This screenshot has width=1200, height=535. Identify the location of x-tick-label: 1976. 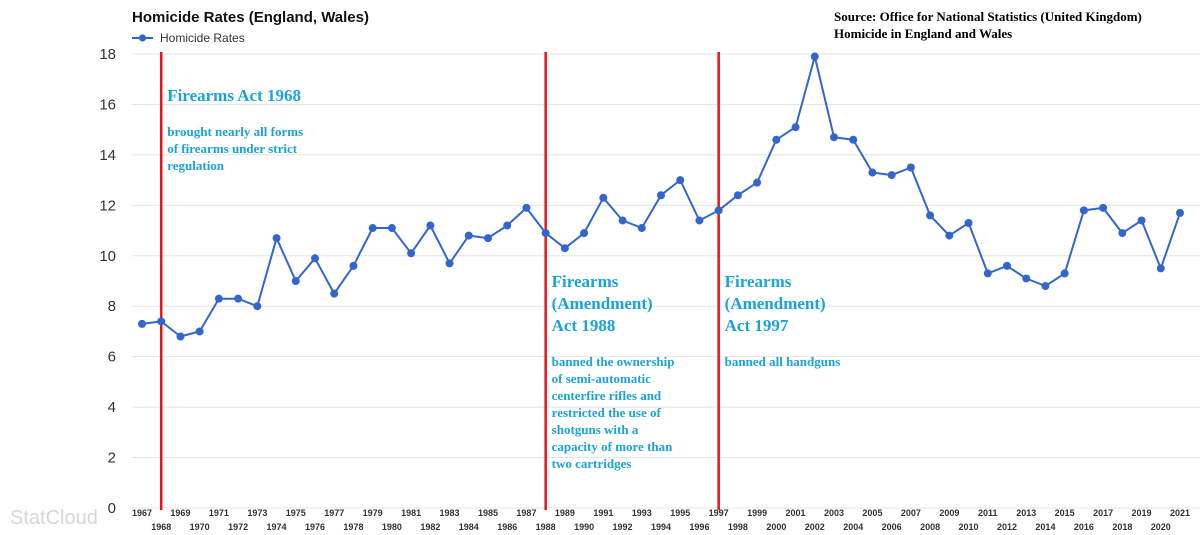
(315, 527).